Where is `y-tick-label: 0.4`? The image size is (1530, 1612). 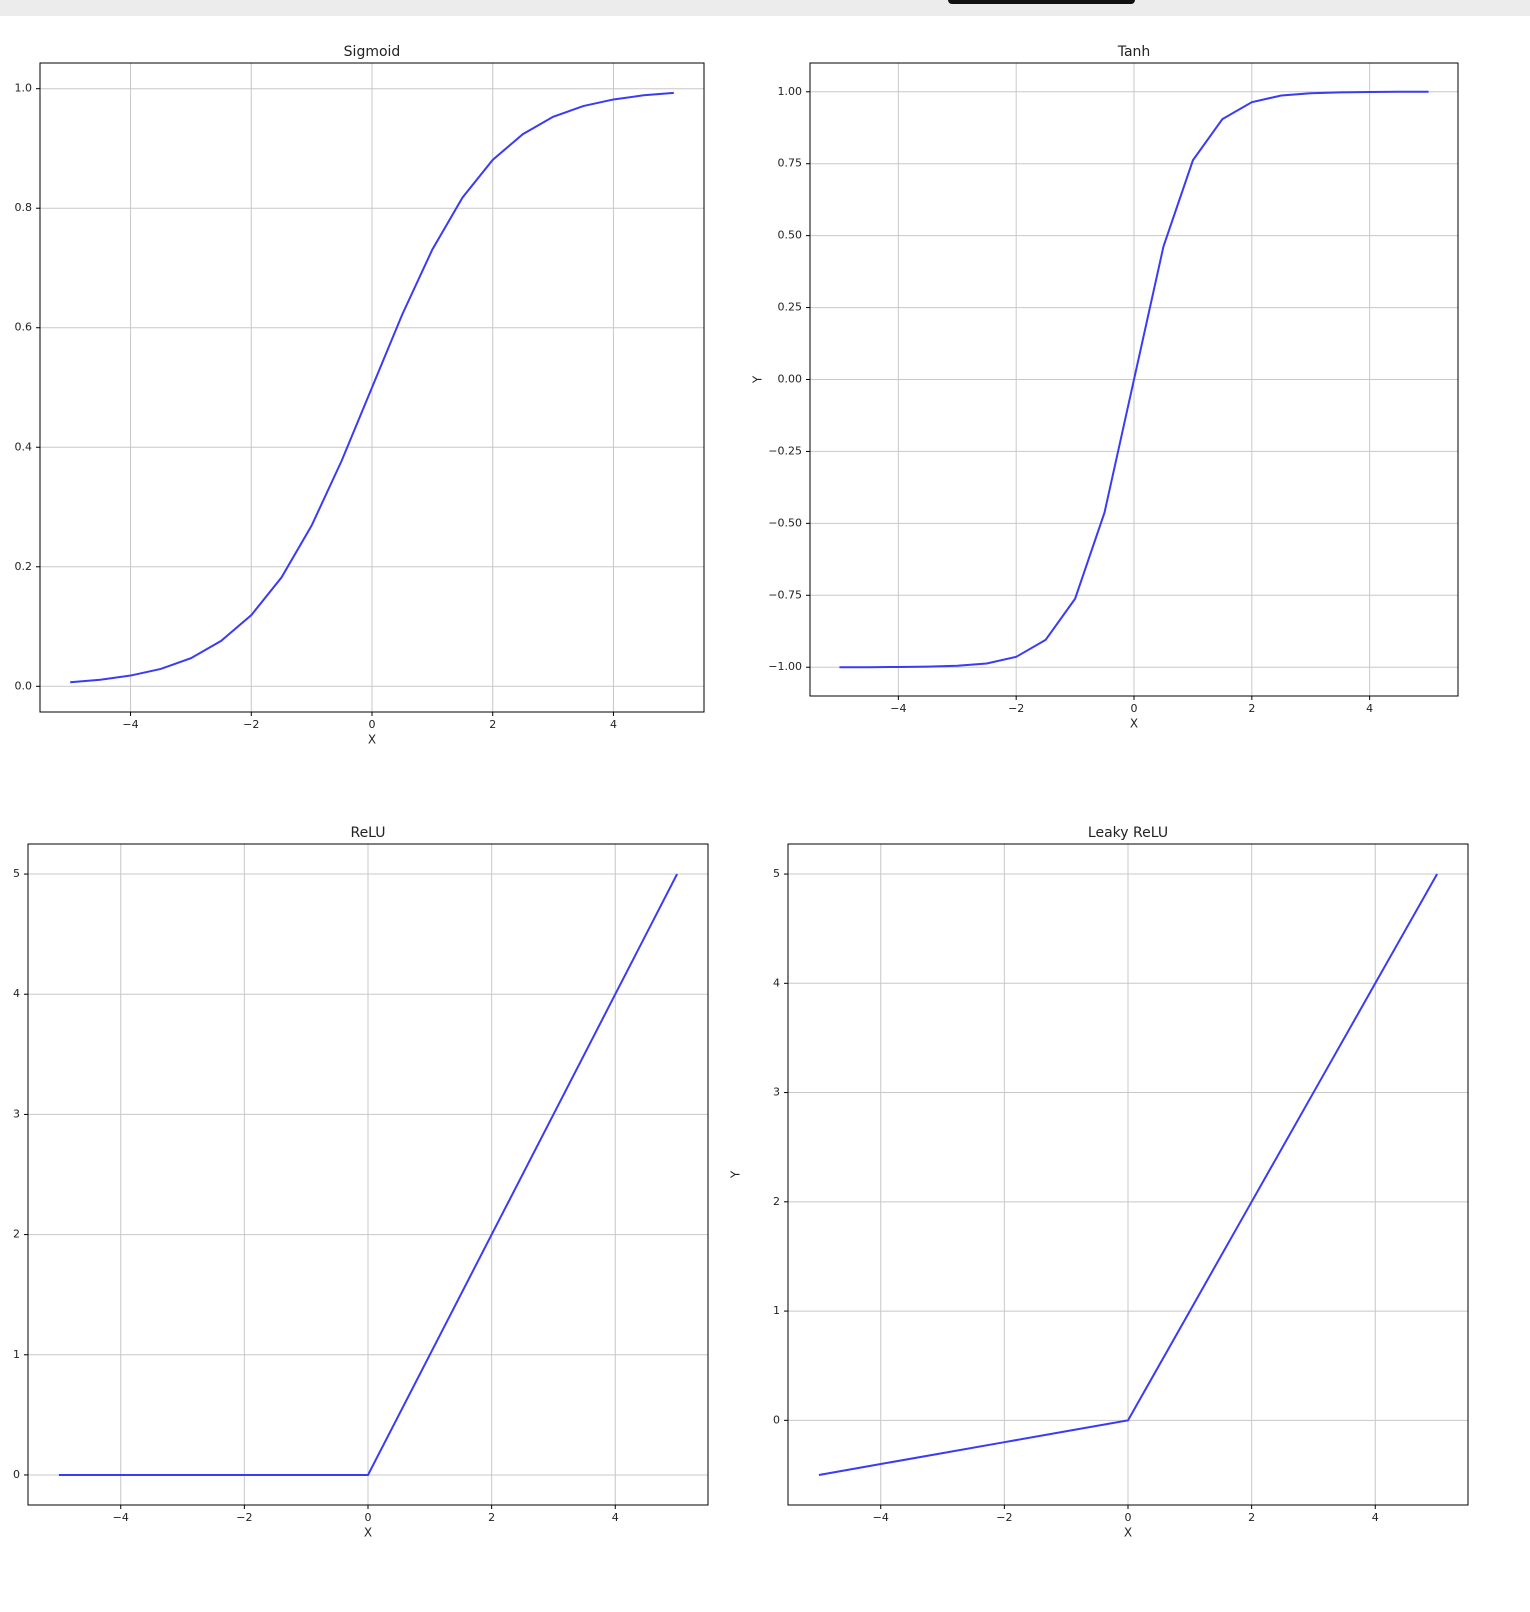 y-tick-label: 0.4 is located at coordinates (24, 446).